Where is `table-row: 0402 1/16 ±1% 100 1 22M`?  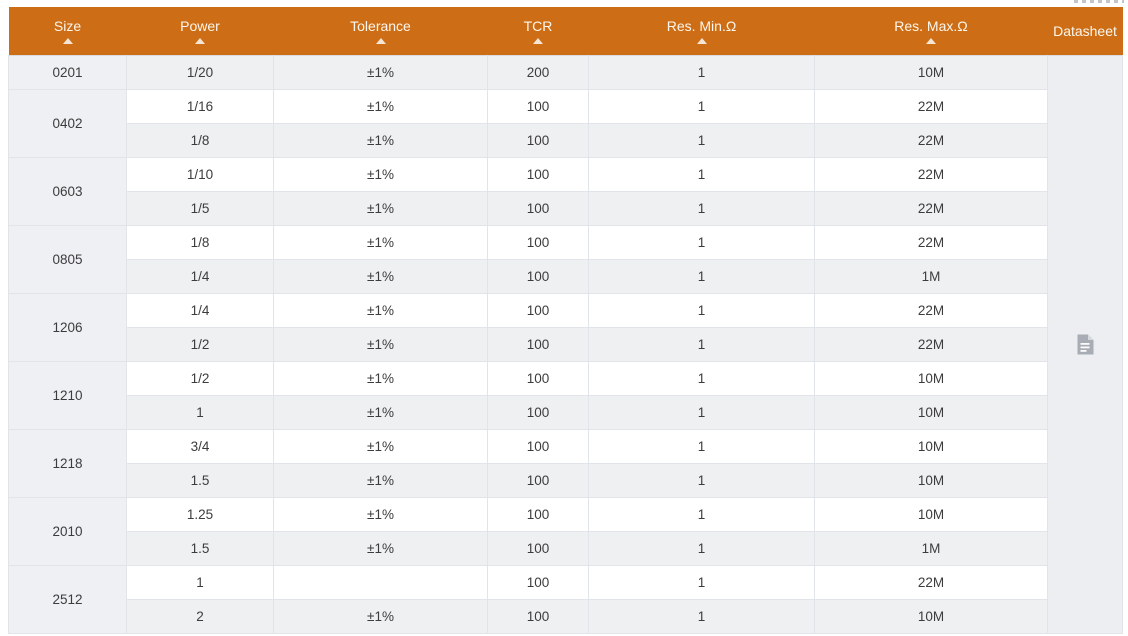
table-row: 0402 1/16 ±1% 100 1 22M is located at coordinates (565, 123).